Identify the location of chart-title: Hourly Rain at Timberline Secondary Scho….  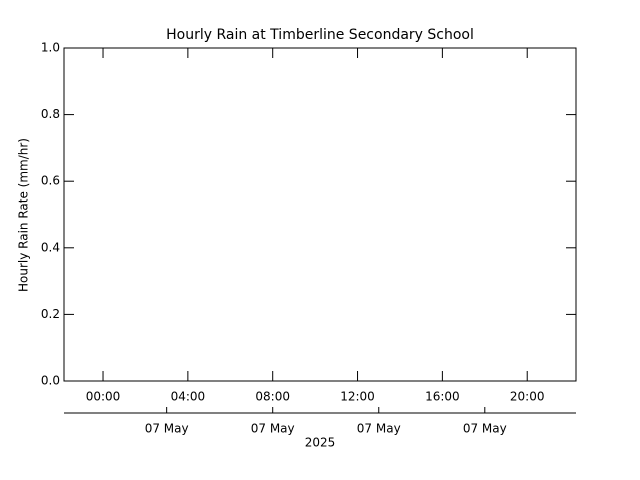
(320, 35).